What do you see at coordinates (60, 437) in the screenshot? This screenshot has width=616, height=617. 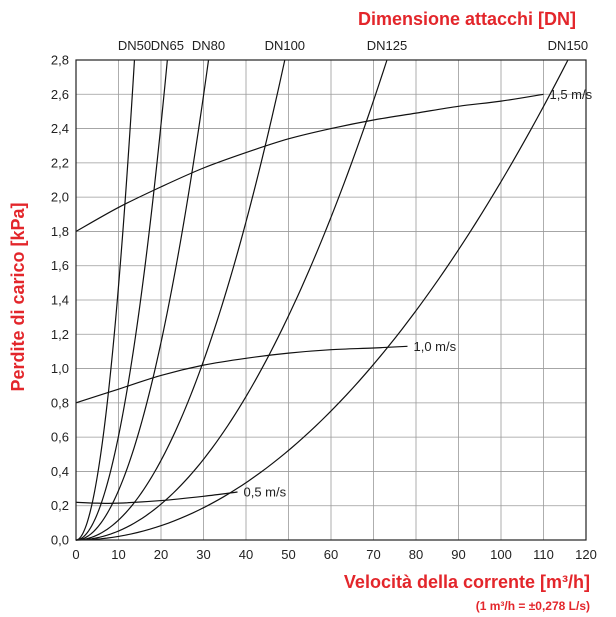 I see `y-tick-label: 0,6` at bounding box center [60, 437].